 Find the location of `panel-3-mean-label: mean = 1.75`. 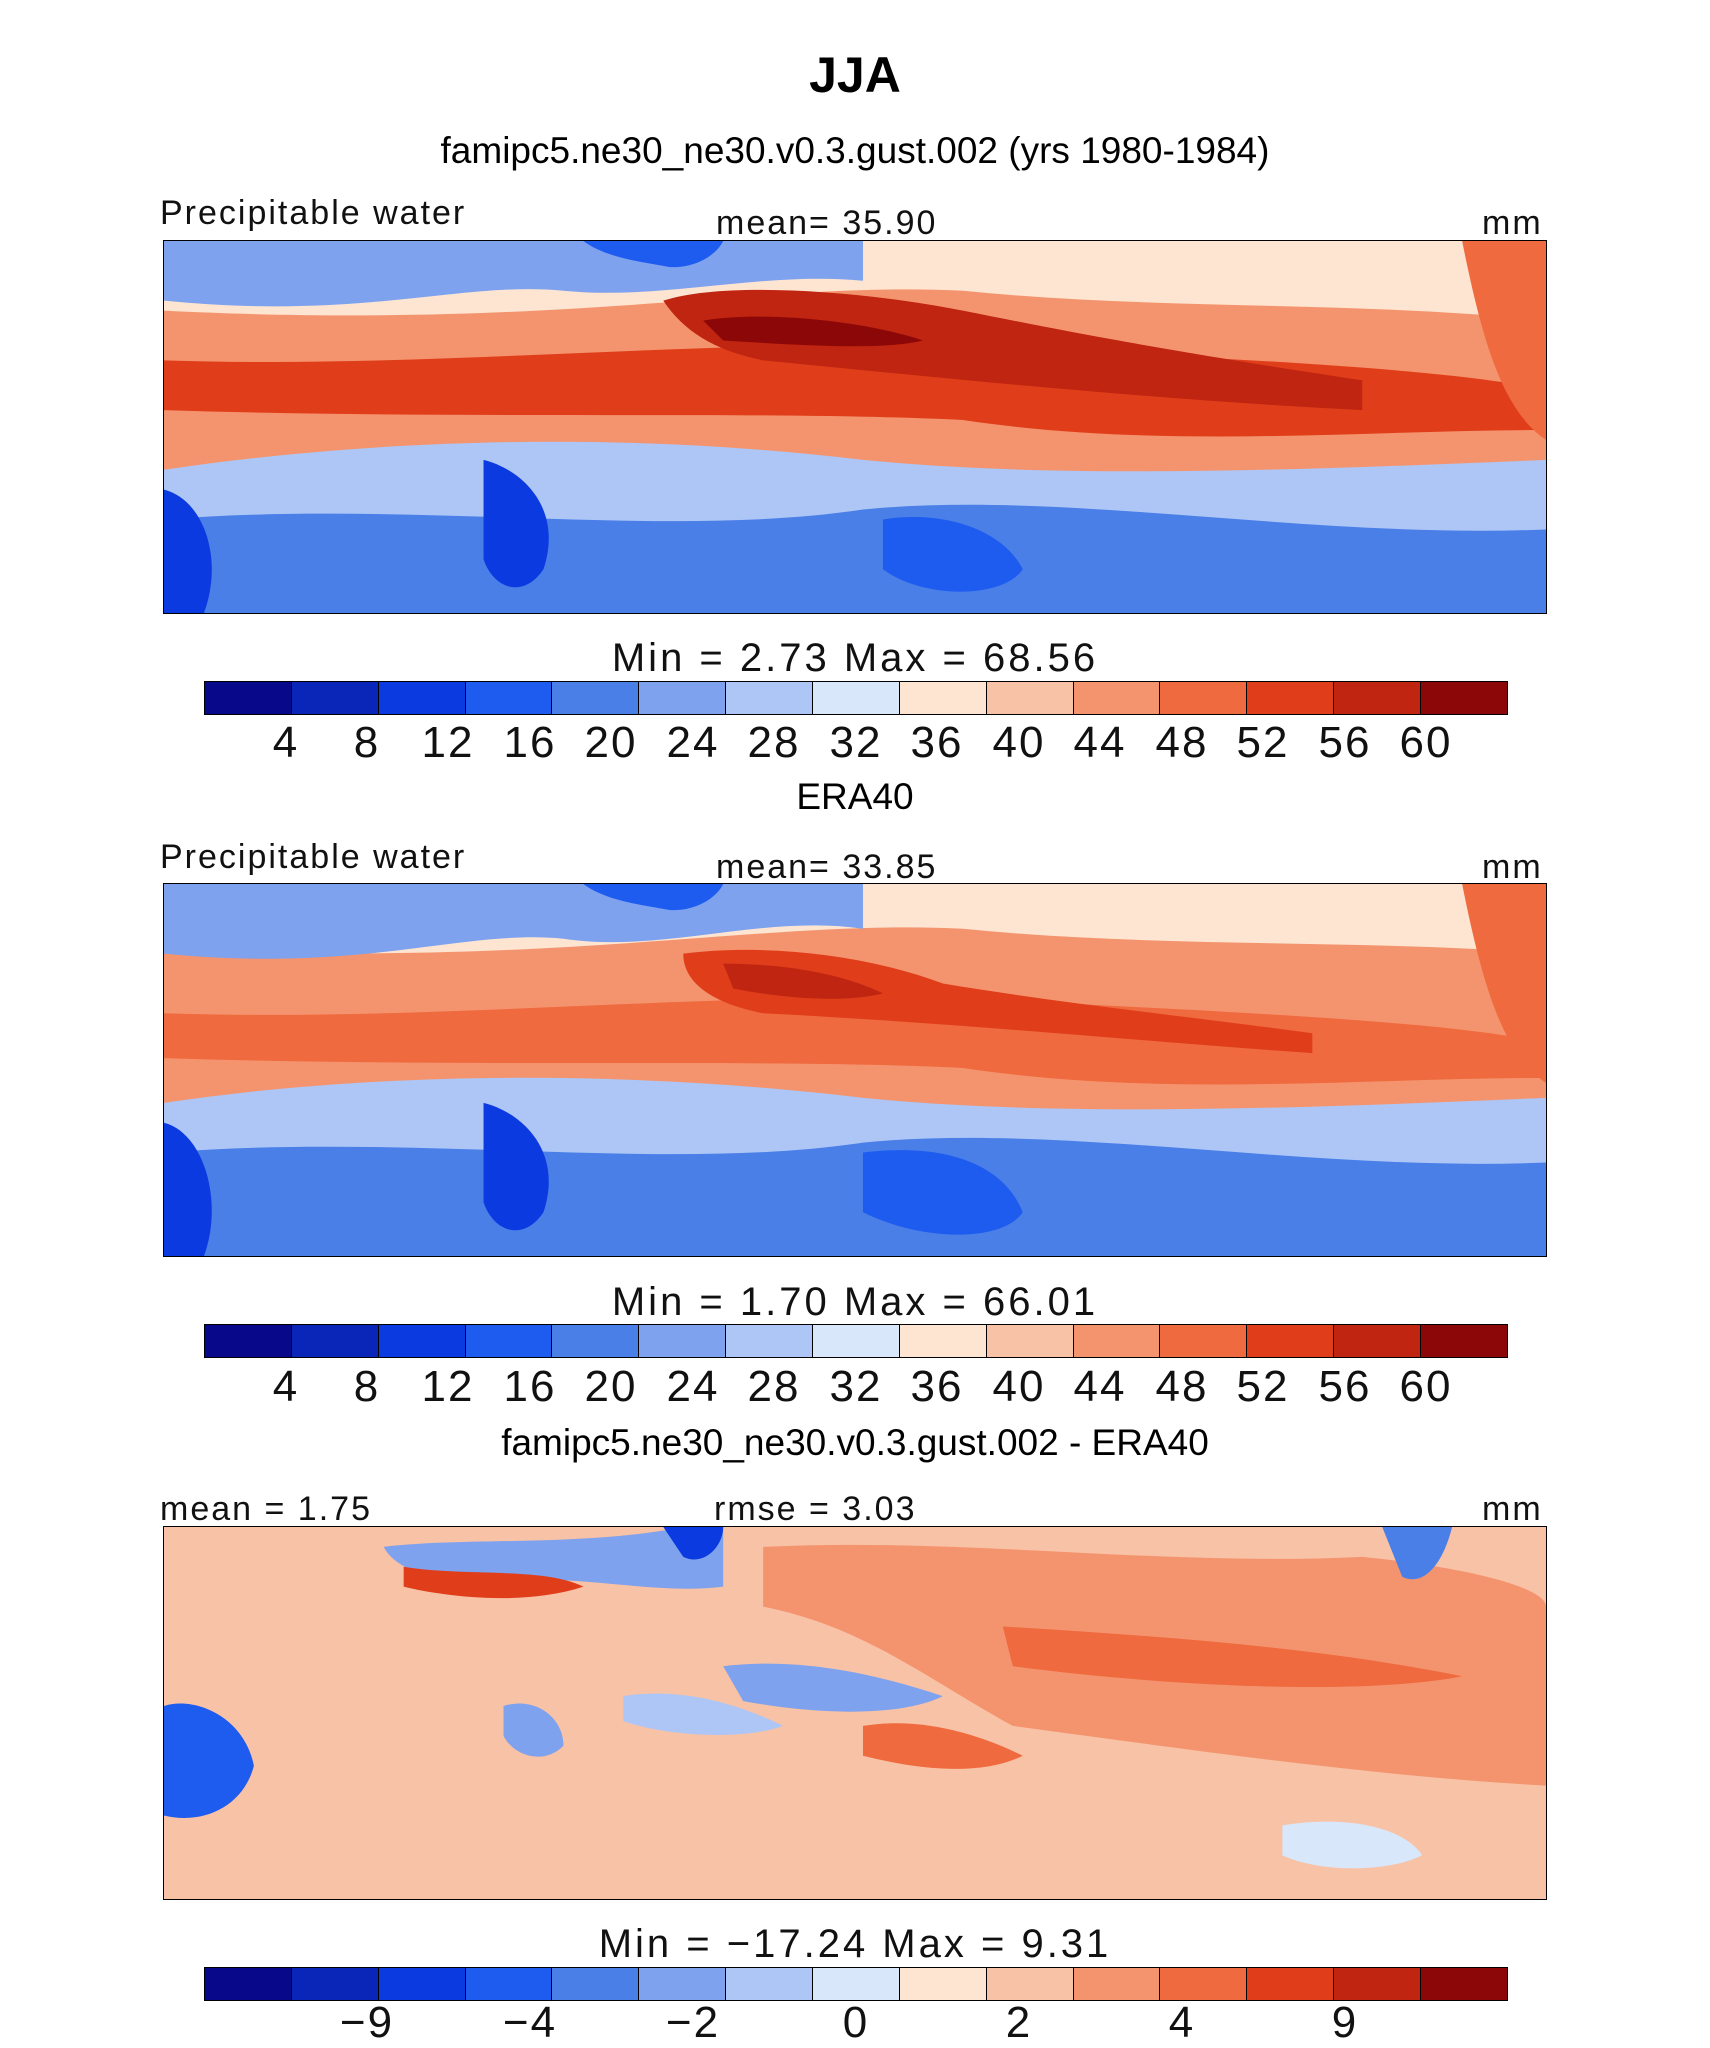

panel-3-mean-label: mean = 1.75 is located at coordinates (266, 1509).